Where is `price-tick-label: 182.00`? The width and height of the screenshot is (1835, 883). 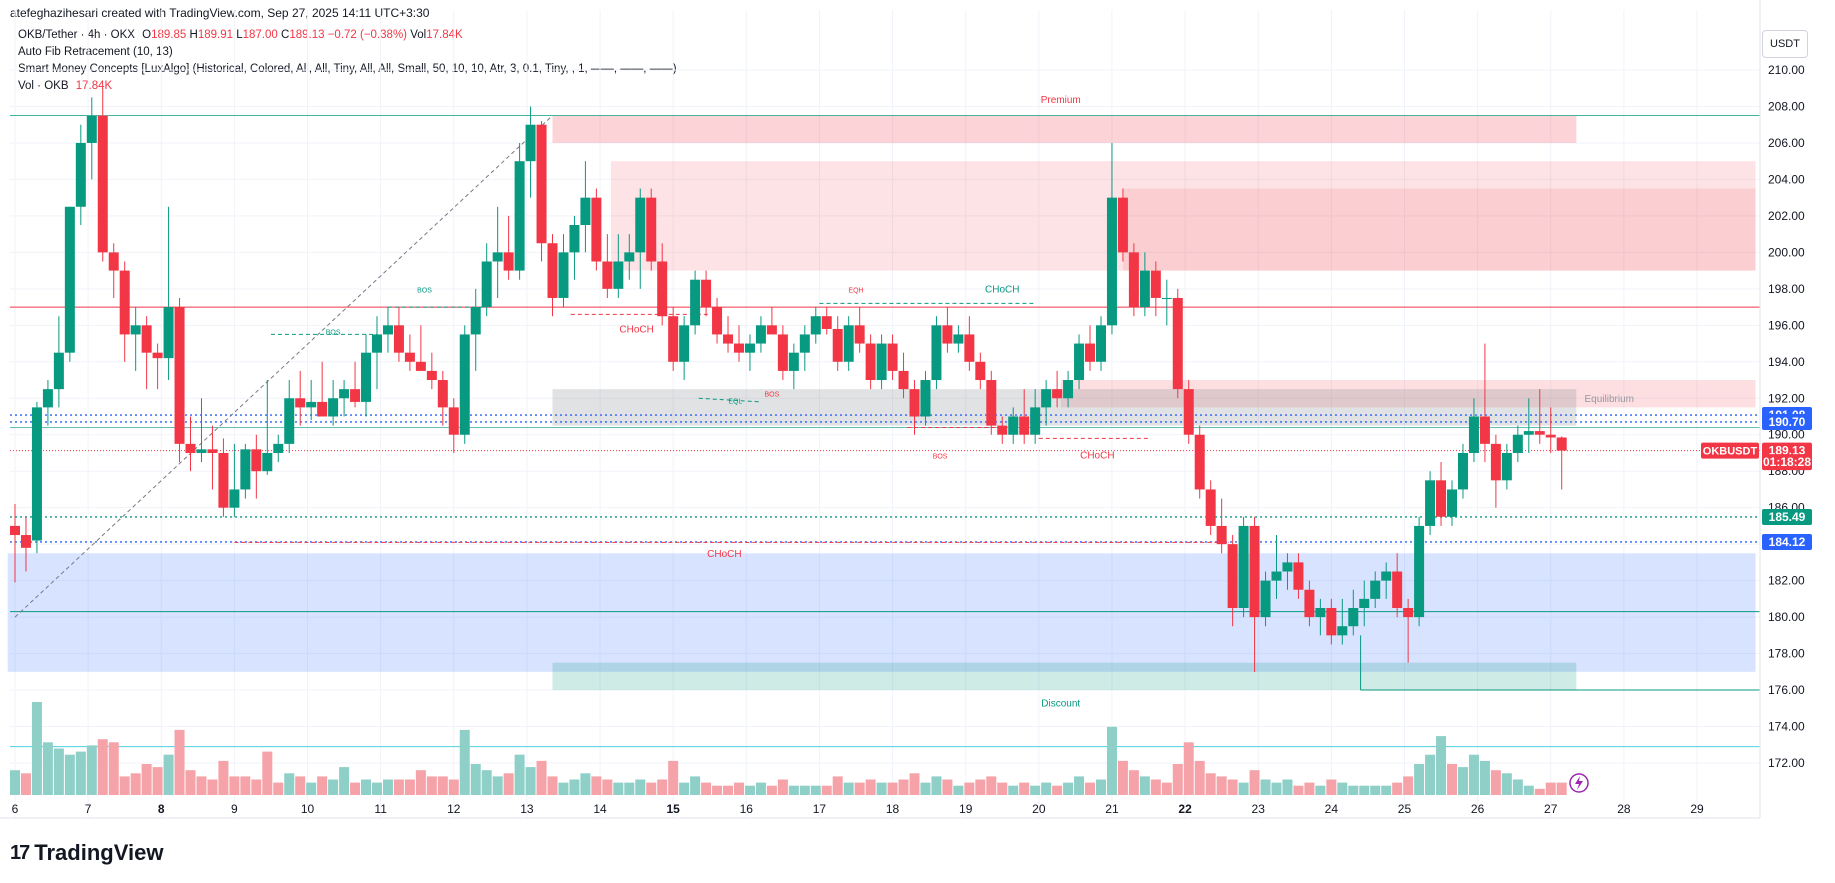
price-tick-label: 182.00 is located at coordinates (1786, 581).